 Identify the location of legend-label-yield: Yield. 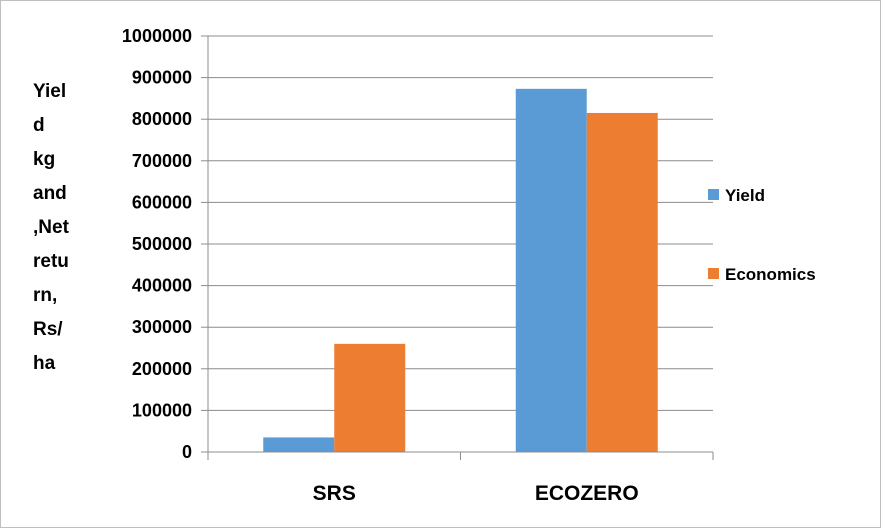
(745, 195).